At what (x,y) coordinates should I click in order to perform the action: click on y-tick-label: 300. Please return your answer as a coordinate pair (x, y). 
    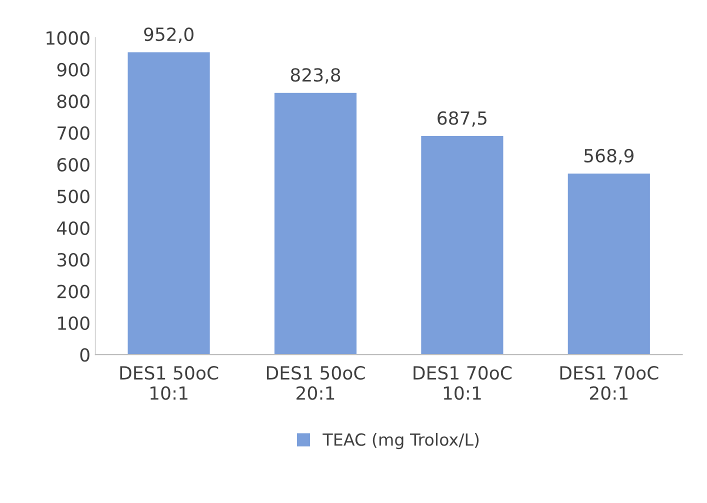
    Looking at the image, I should click on (73, 260).